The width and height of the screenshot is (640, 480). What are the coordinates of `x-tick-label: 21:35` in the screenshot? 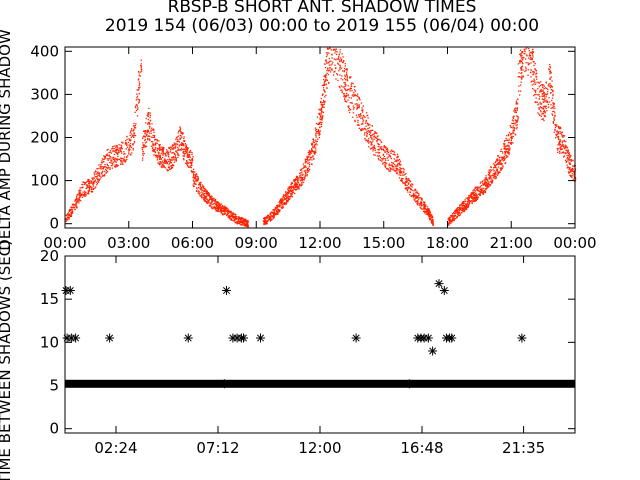 It's located at (523, 448).